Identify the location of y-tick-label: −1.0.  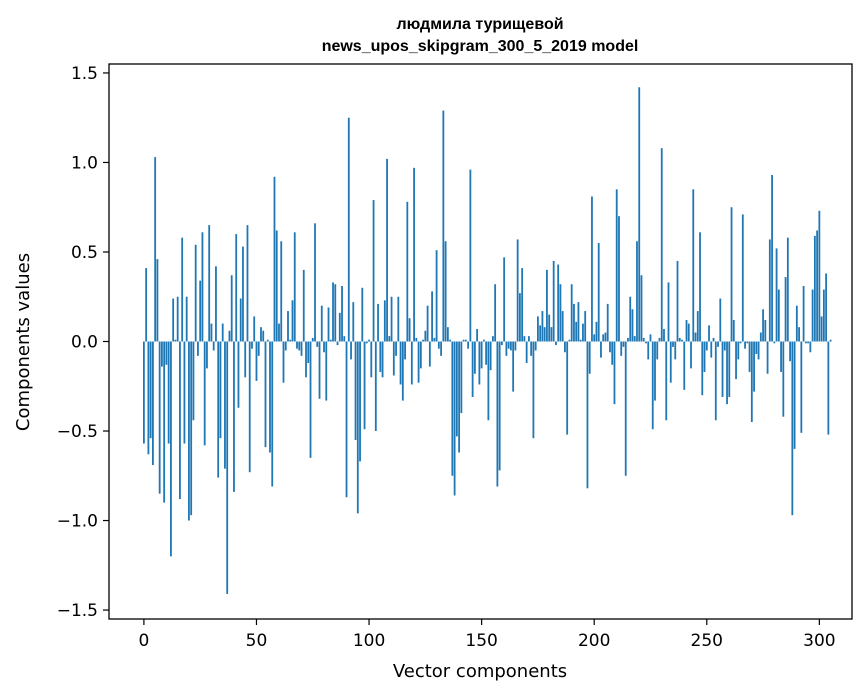
(77, 522).